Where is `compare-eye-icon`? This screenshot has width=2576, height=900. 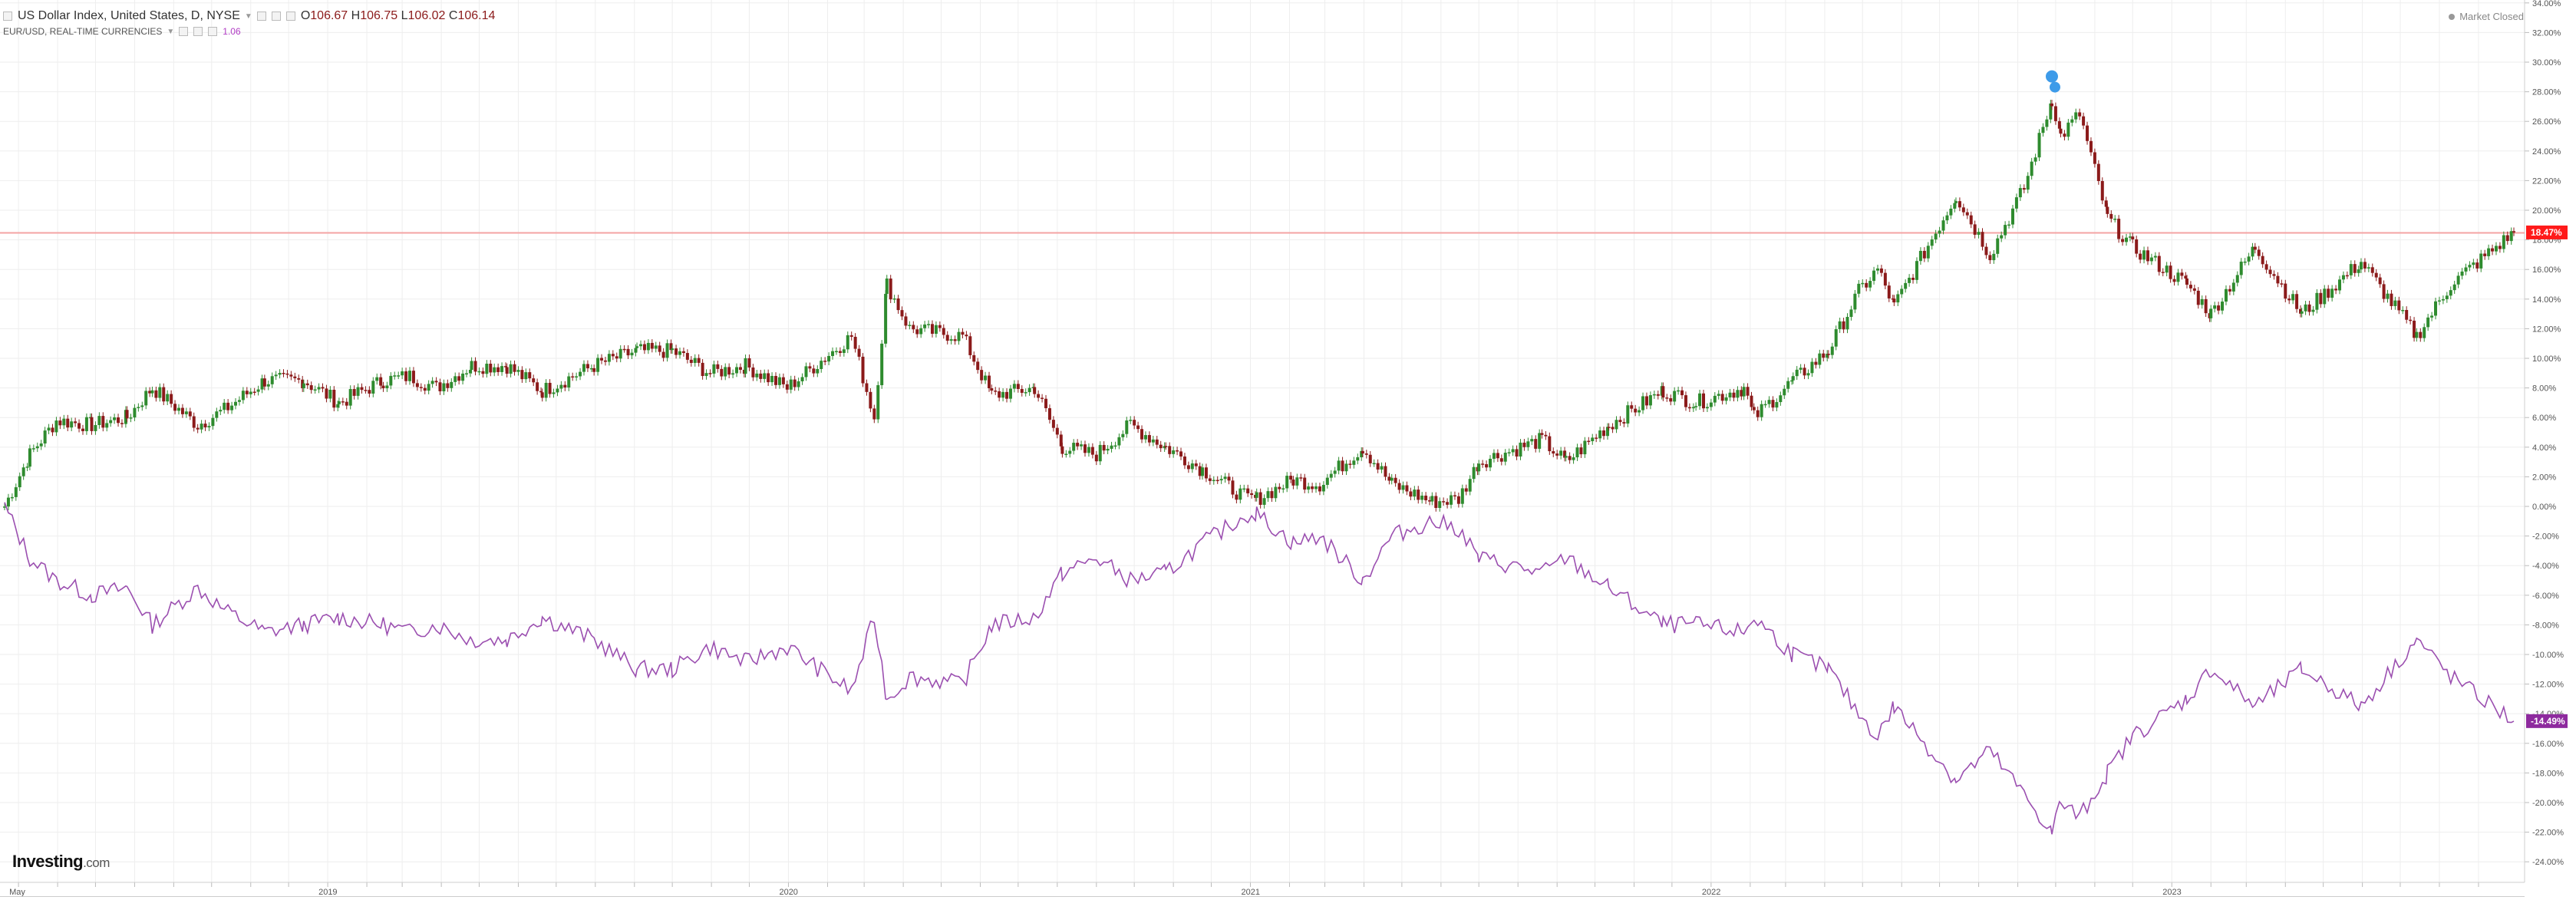 compare-eye-icon is located at coordinates (184, 31).